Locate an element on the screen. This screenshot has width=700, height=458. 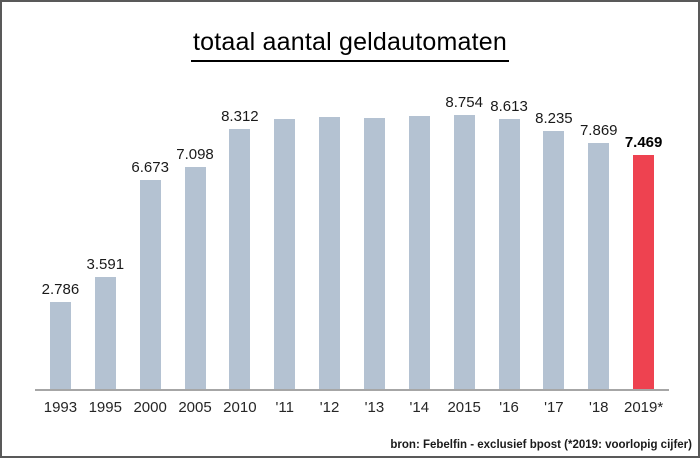
value-label: 7.869 is located at coordinates (598, 130).